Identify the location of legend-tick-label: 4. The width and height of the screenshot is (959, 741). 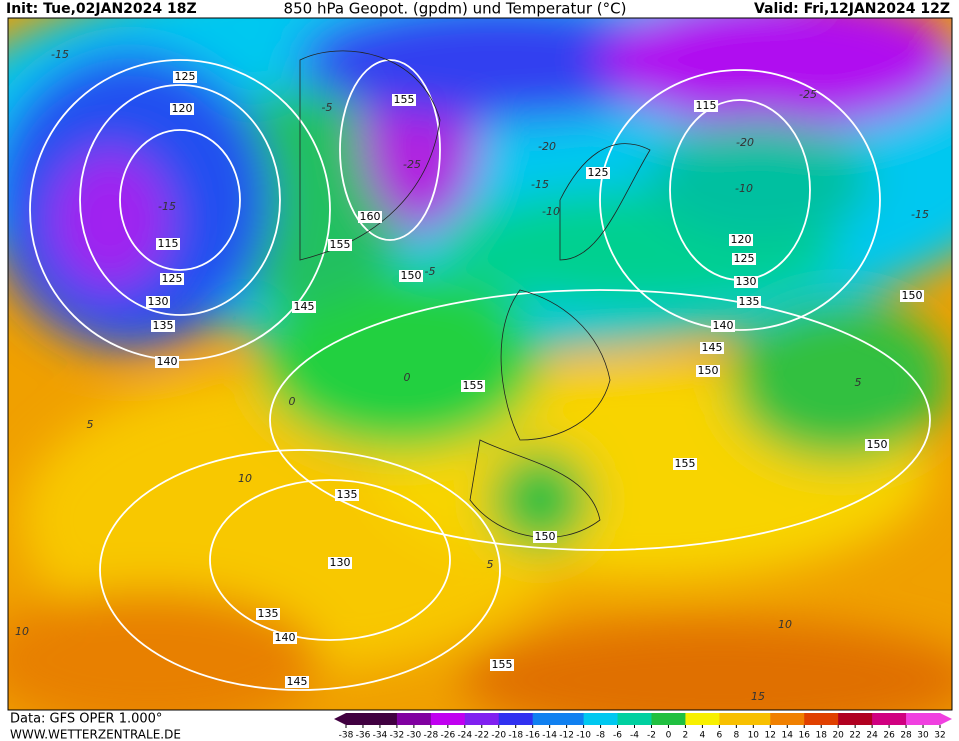
(703, 736).